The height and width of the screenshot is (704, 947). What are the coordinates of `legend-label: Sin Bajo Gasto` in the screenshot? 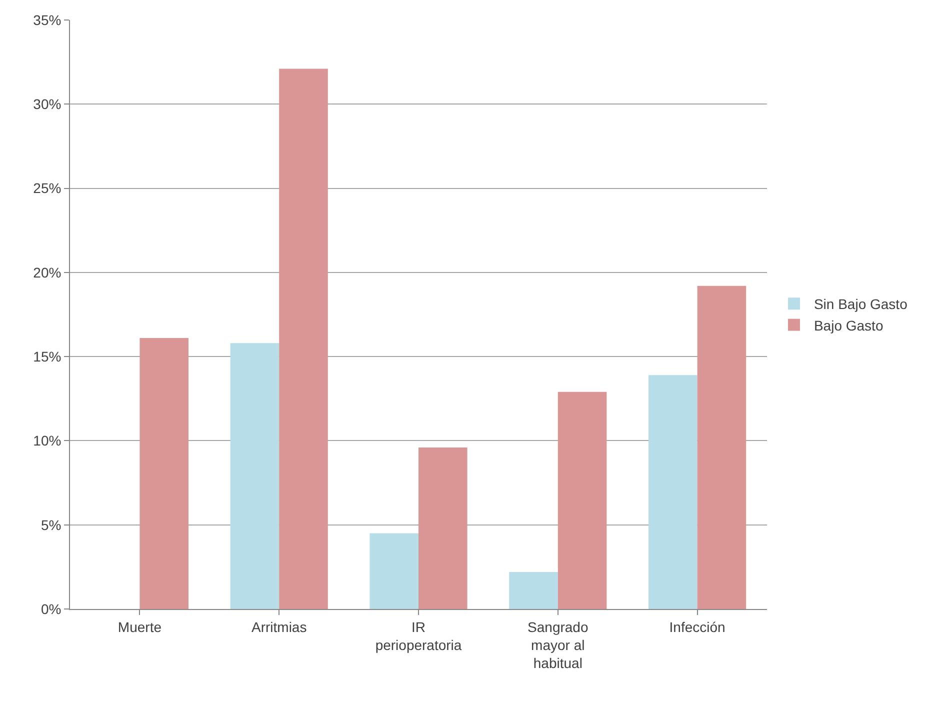 It's located at (861, 304).